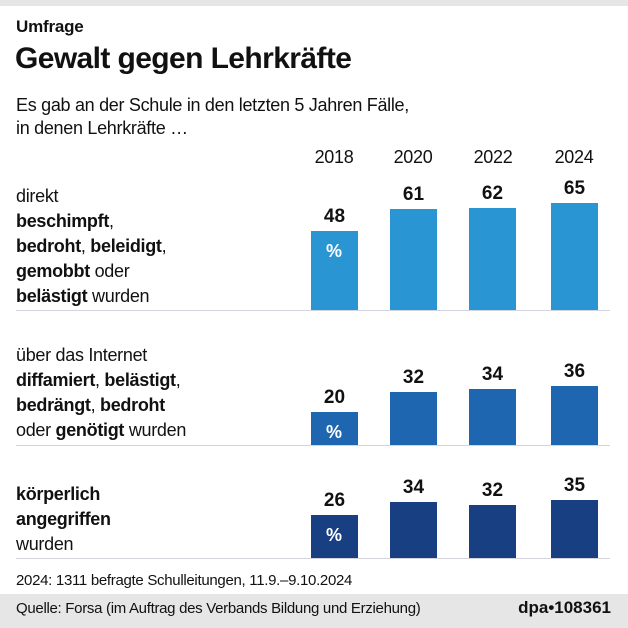 Image resolution: width=628 pixels, height=628 pixels. What do you see at coordinates (314, 3) in the screenshot?
I see `top-bar` at bounding box center [314, 3].